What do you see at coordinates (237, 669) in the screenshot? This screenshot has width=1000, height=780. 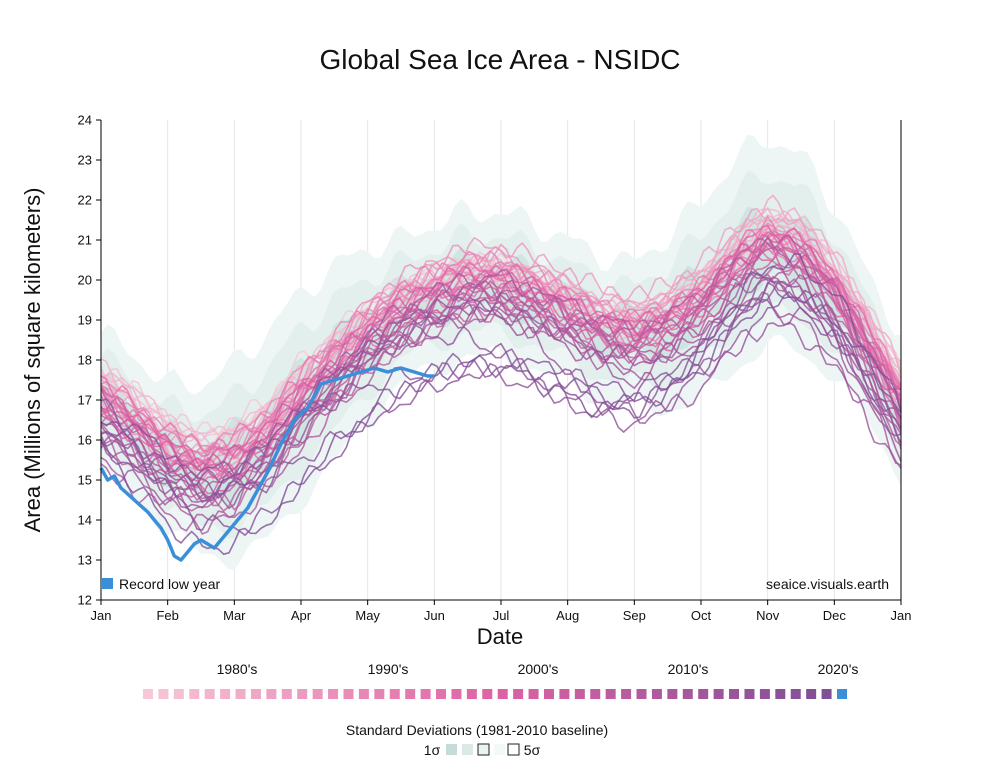 I see `decade-label: 1980's` at bounding box center [237, 669].